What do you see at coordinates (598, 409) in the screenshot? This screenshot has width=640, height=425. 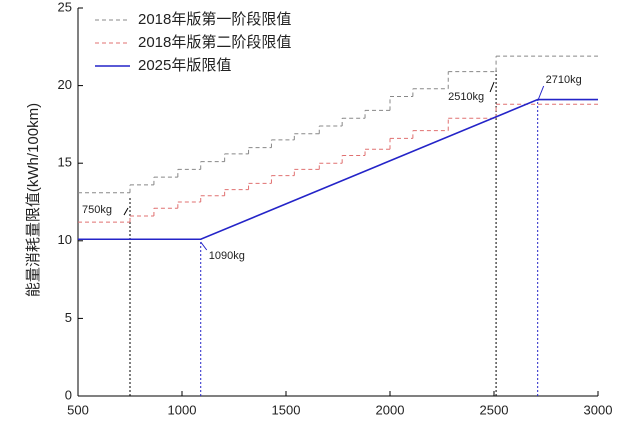 I see `x-tick-label: 3000` at bounding box center [598, 409].